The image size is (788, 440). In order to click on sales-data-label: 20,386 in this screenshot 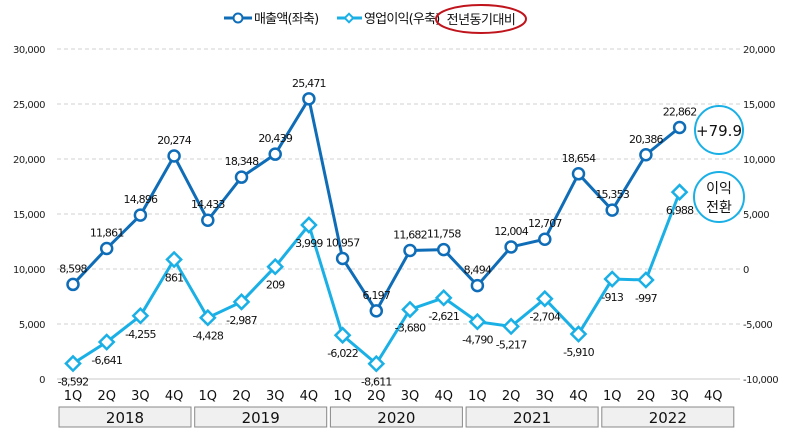, I will do `click(646, 139)`.